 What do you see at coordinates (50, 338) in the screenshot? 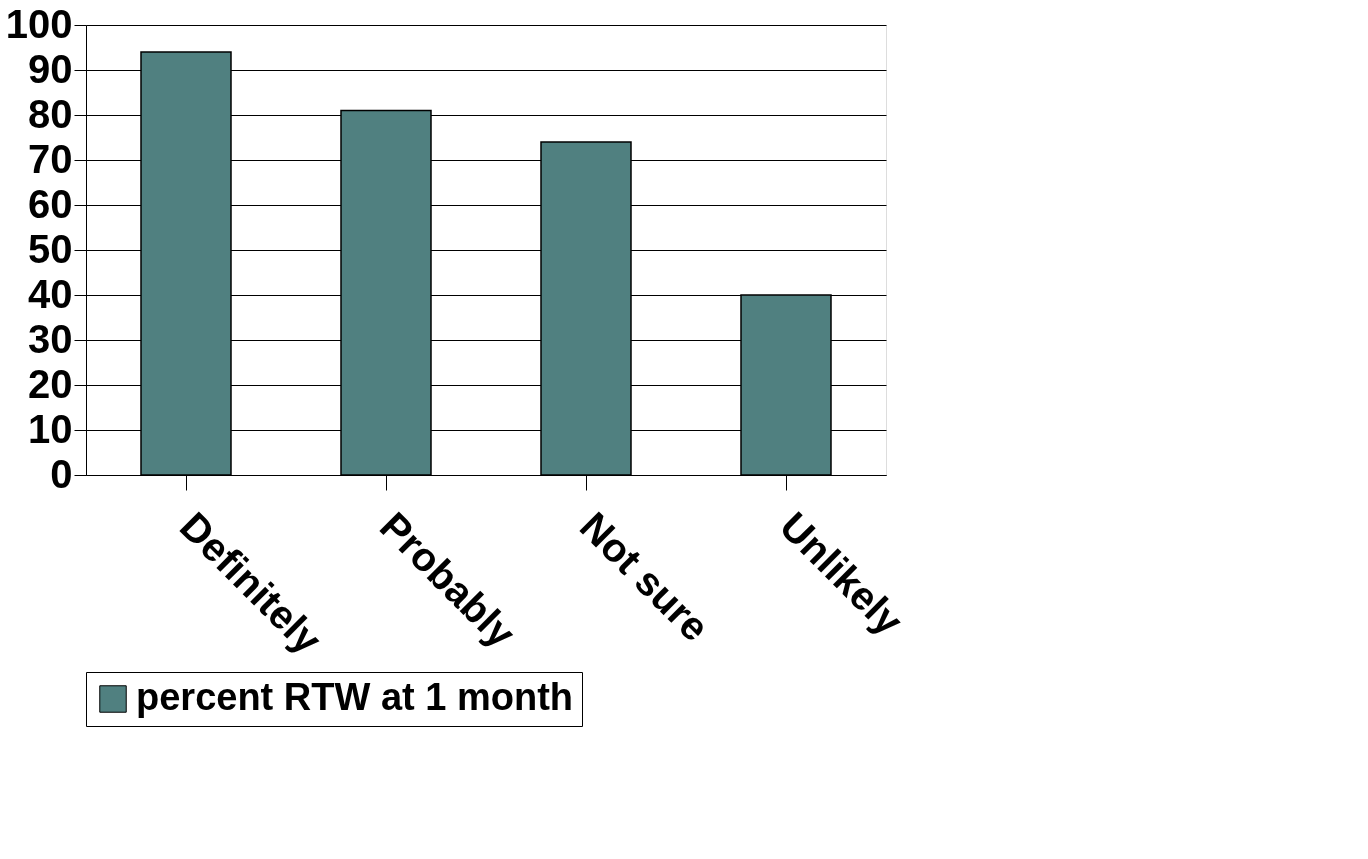
I see `y-tick-label: 30` at bounding box center [50, 338].